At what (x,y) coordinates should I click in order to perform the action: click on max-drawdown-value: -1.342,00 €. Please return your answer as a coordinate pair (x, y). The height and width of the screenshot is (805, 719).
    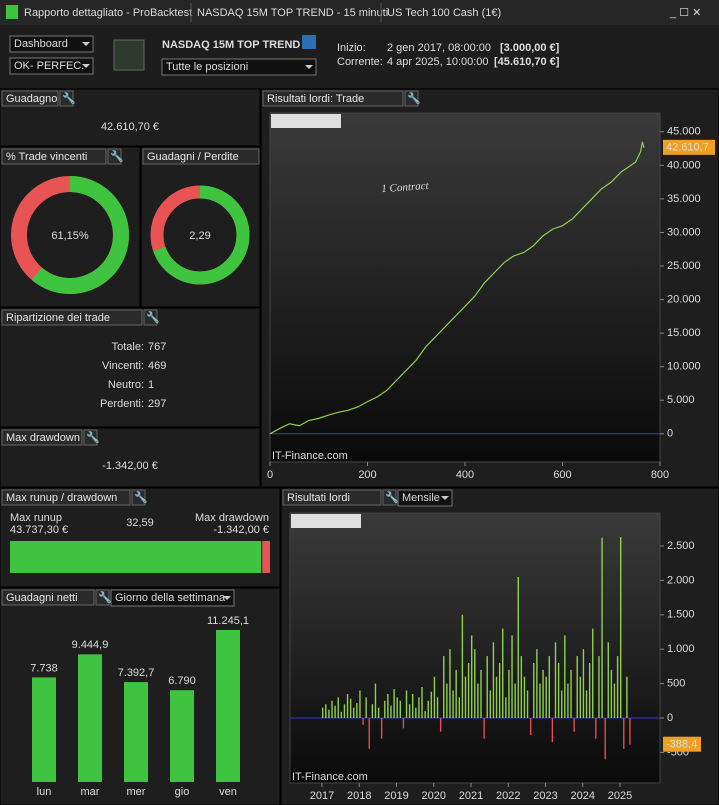
    Looking at the image, I should click on (130, 466).